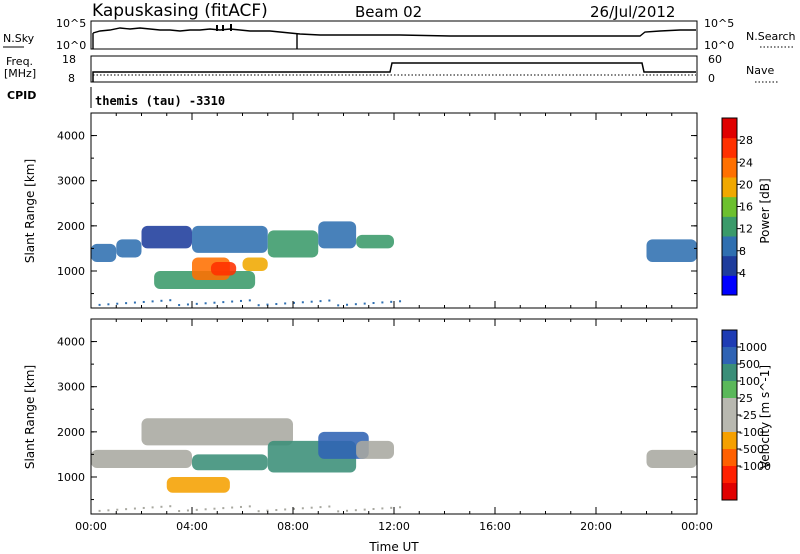 Image resolution: width=800 pixels, height=554 pixels. I want to click on colorbar-tick-label: 20, so click(746, 184).